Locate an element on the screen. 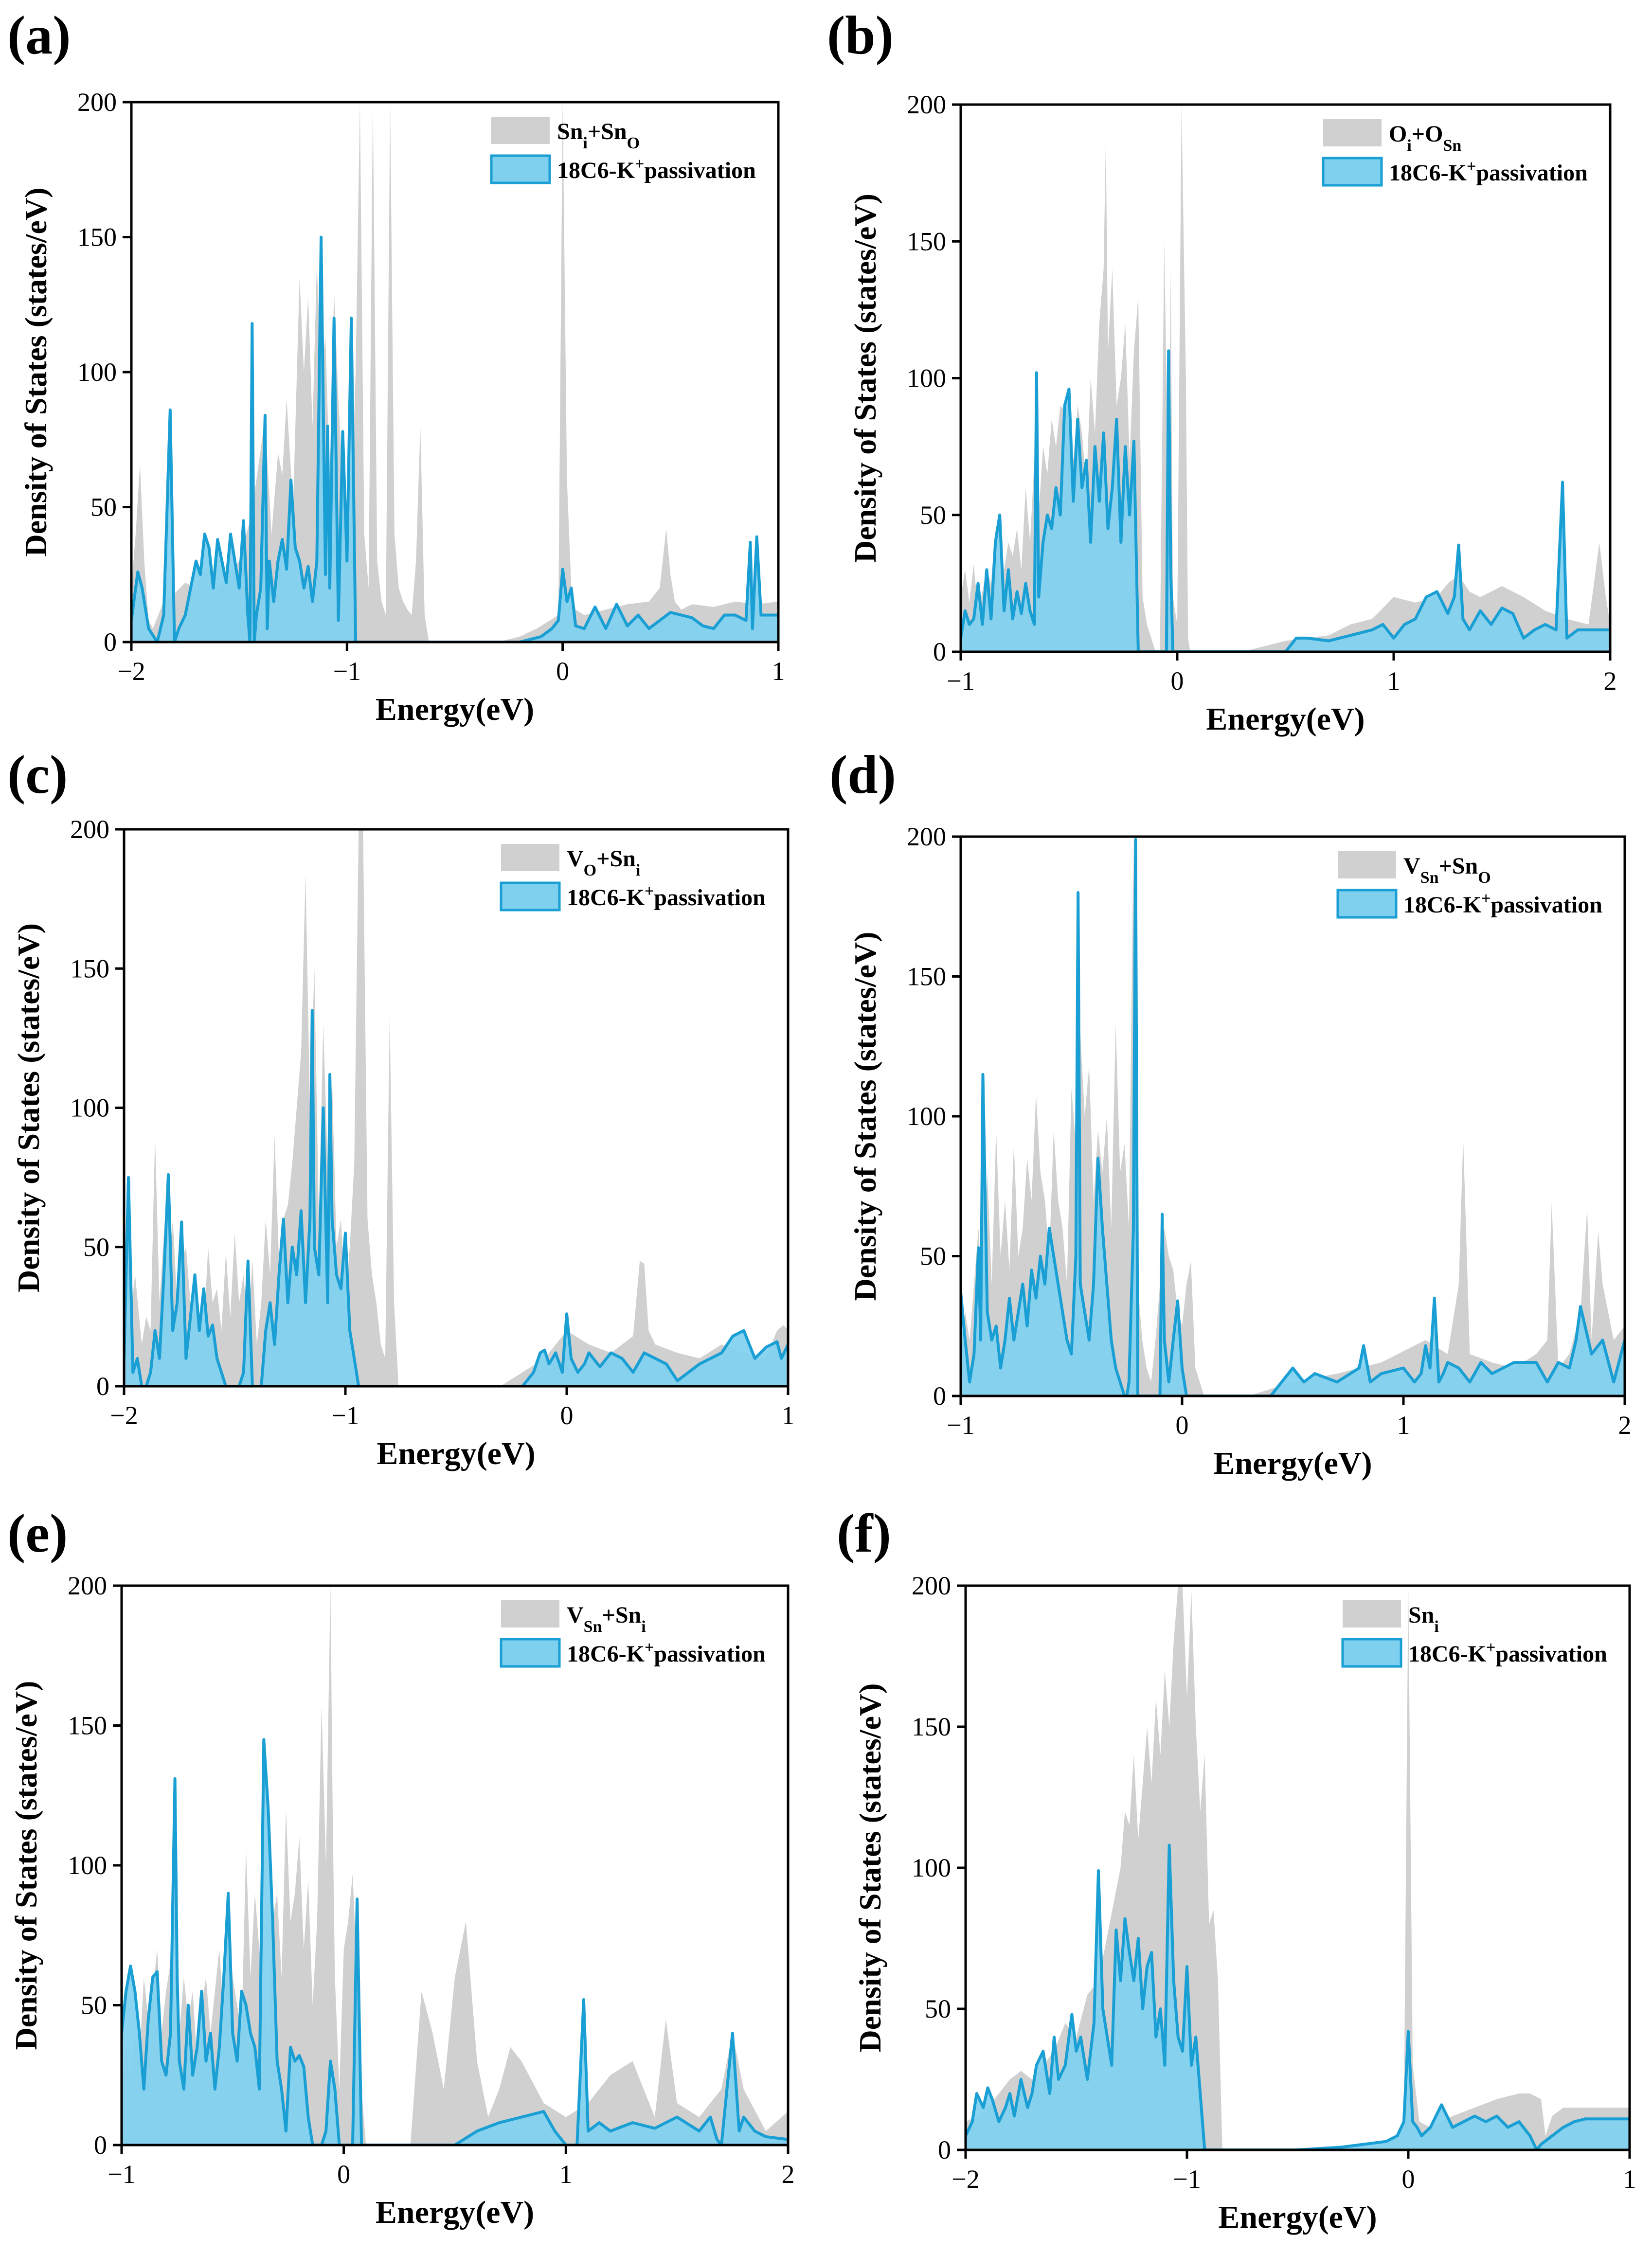  panel-label: (f) is located at coordinates (864, 1533).